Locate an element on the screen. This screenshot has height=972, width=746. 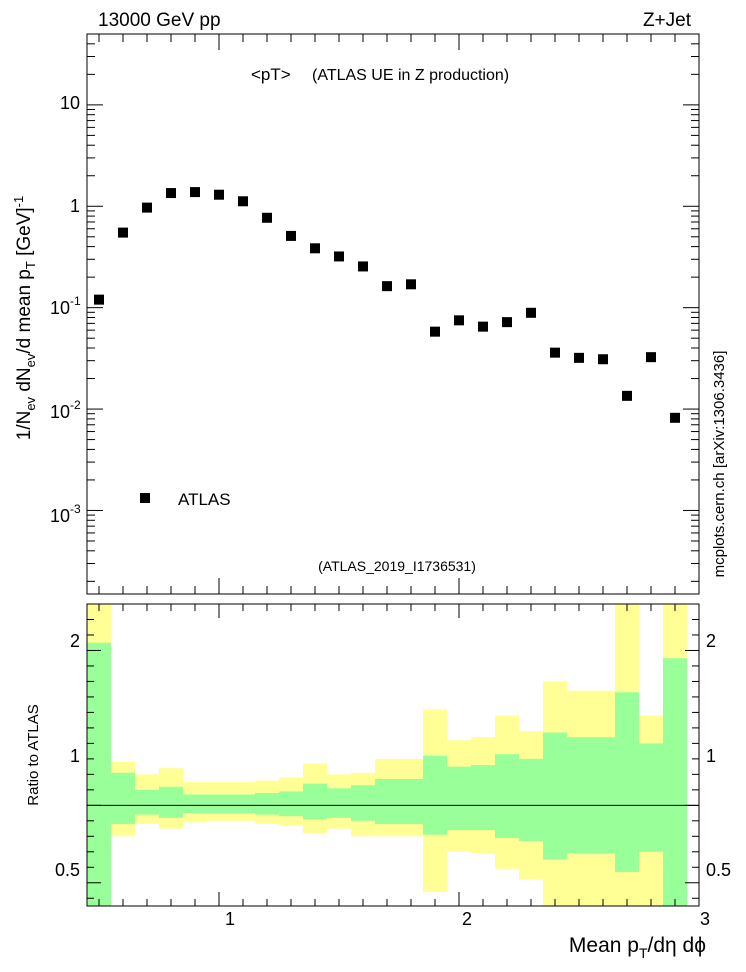
main-ylabel: 1/Nev dNev/d mean pT [GeV]-1 is located at coordinates (24, 318).